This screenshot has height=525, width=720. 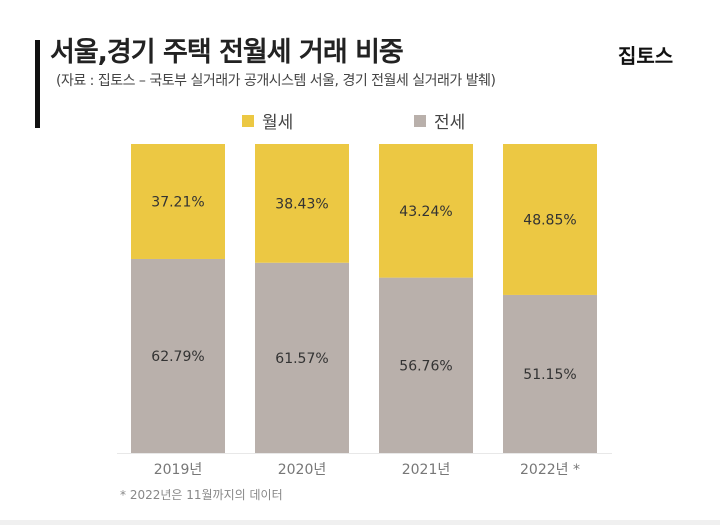 I want to click on x-tick-label: 2020년, so click(x=302, y=470).